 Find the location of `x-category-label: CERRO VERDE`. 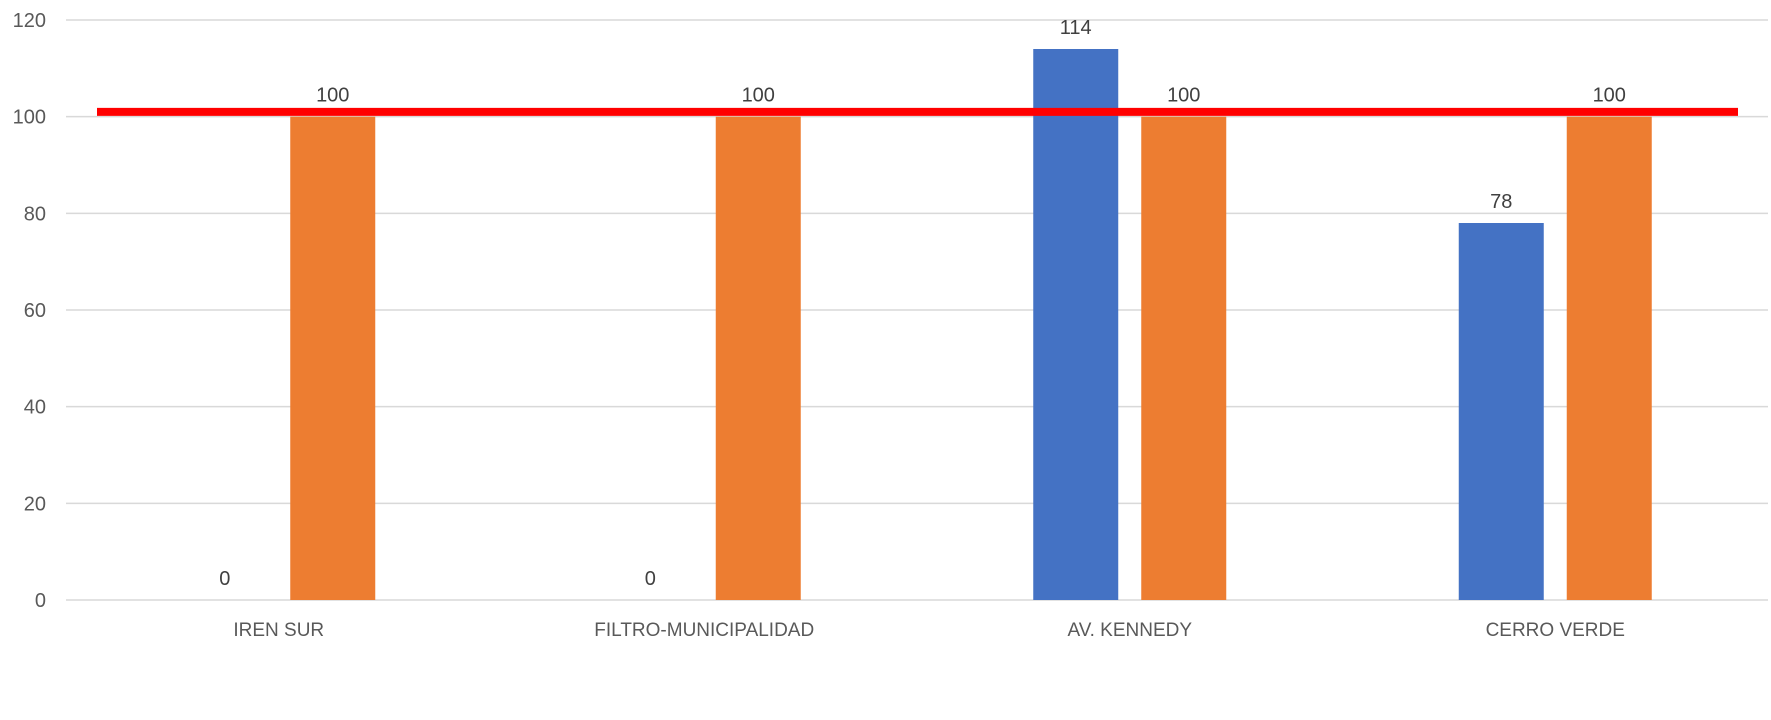

x-category-label: CERRO VERDE is located at coordinates (1555, 630).